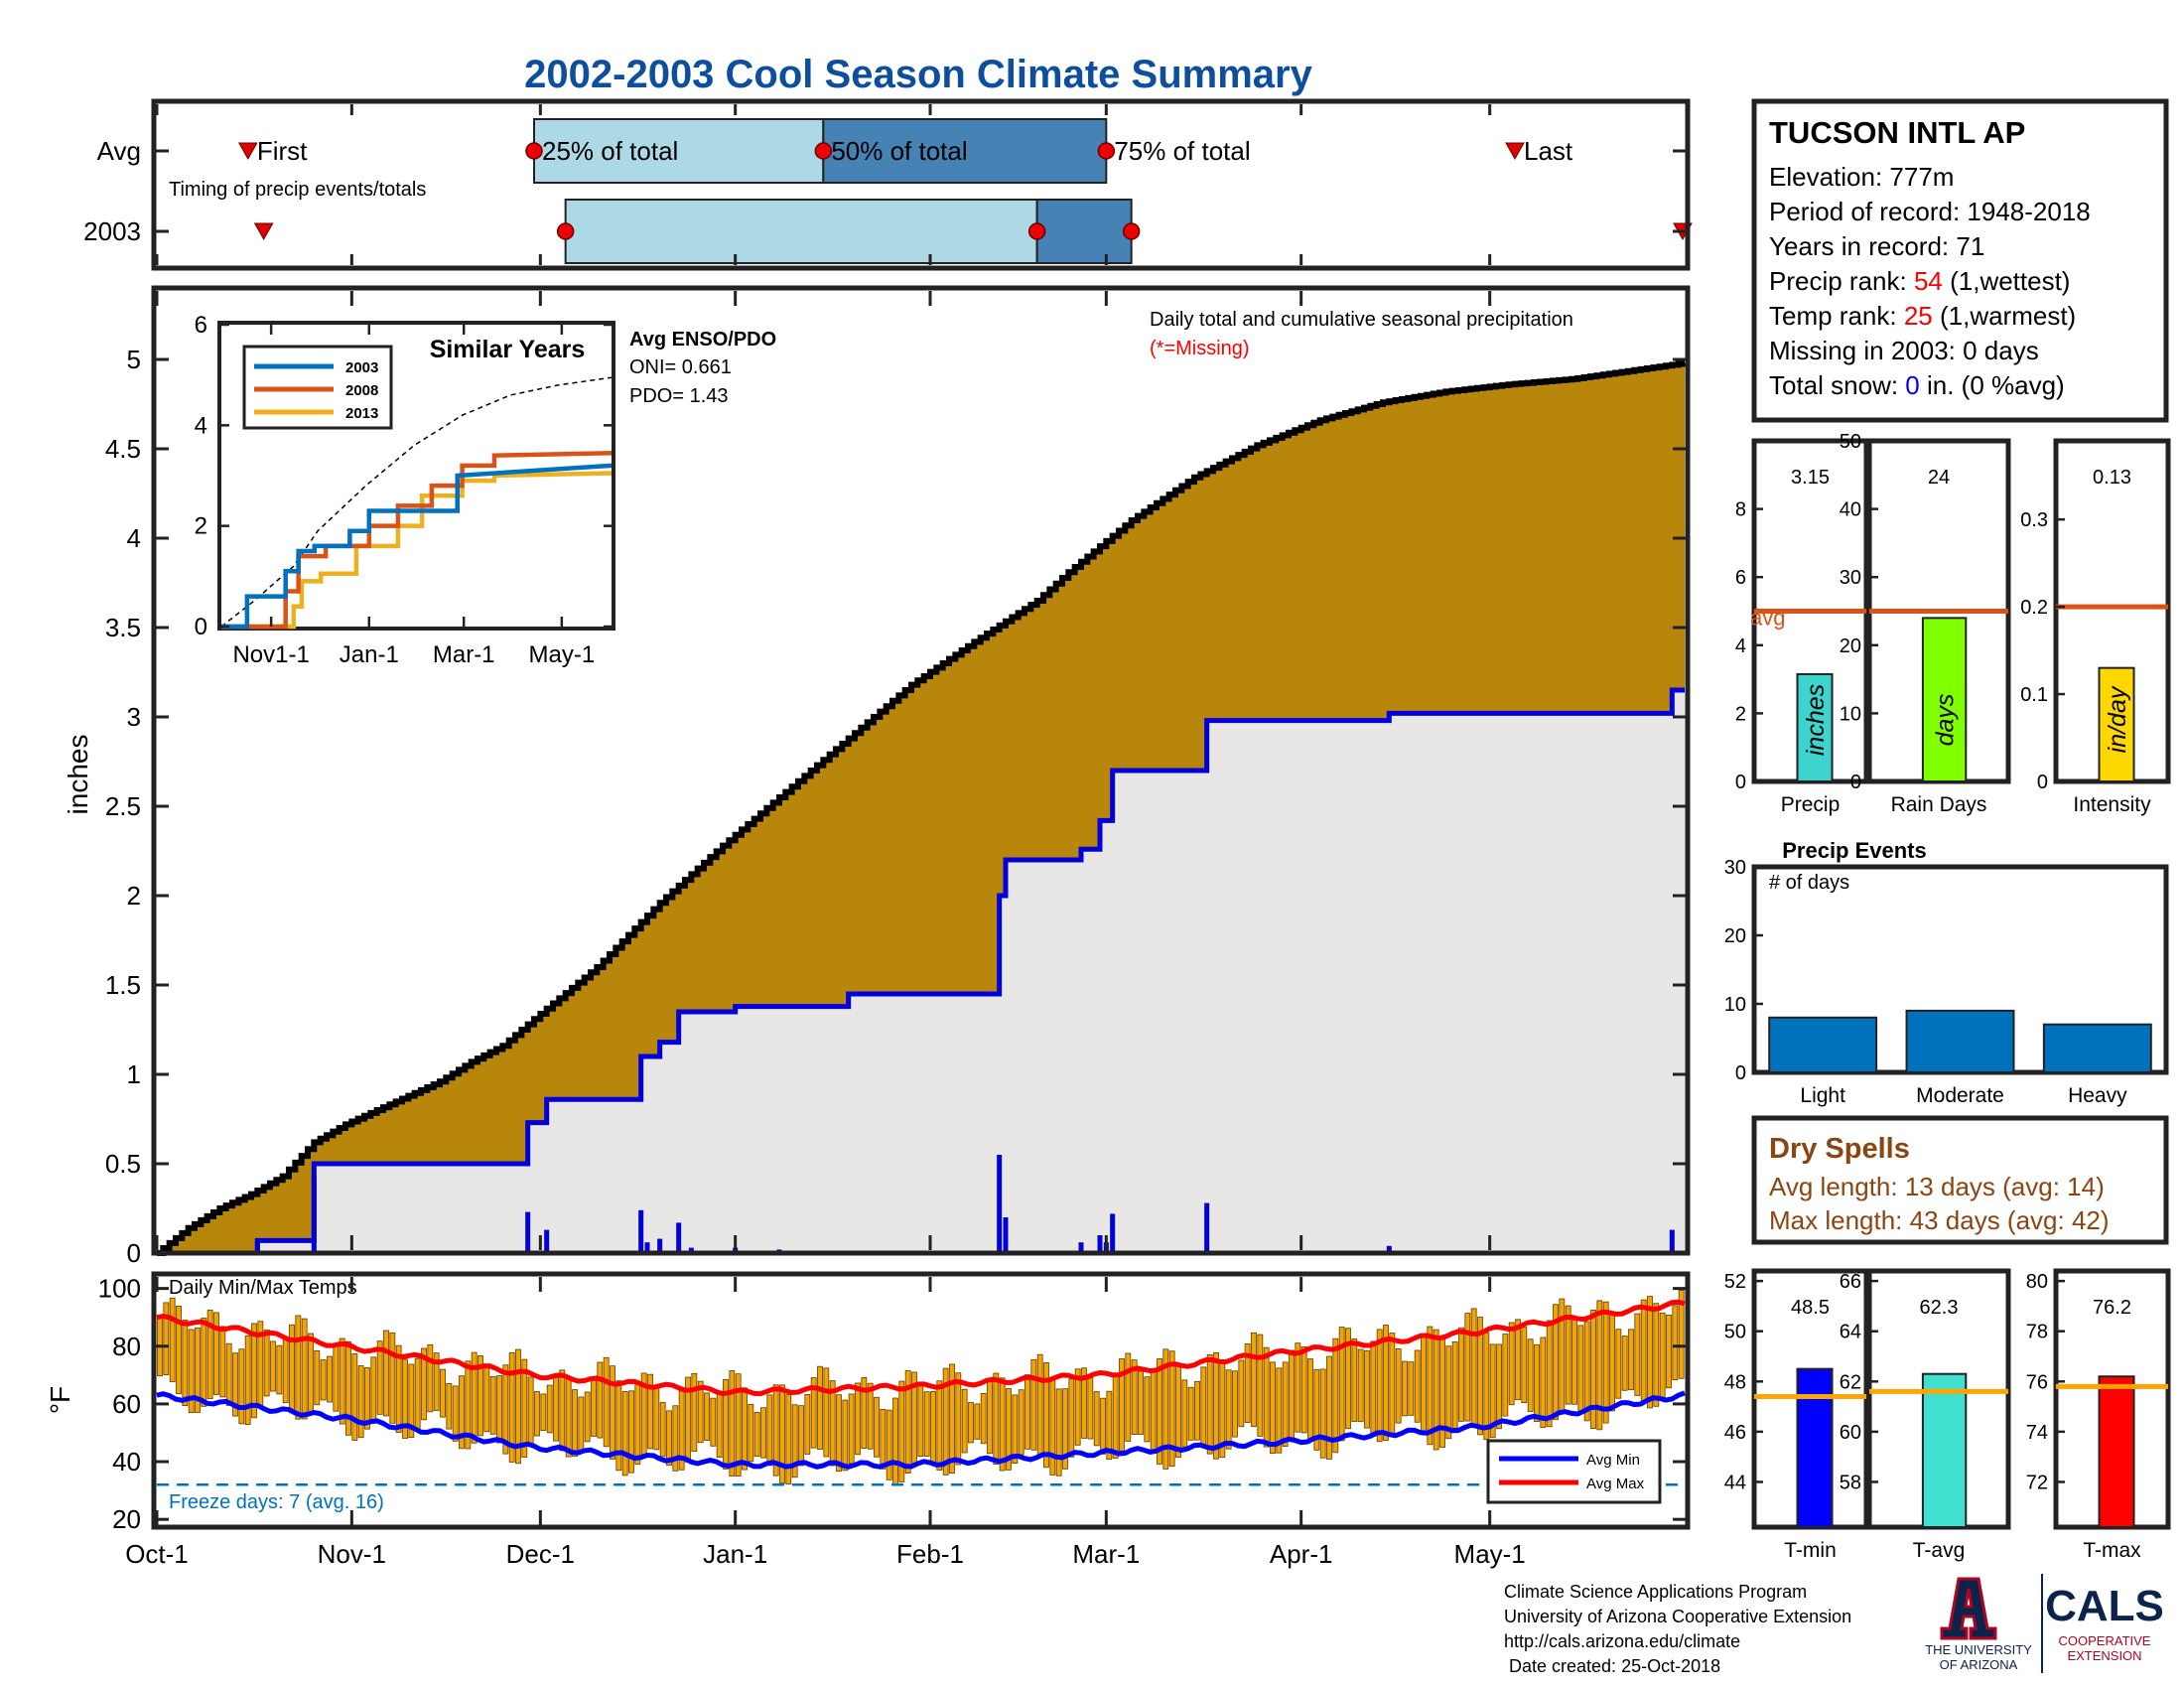 The width and height of the screenshot is (2184, 1688). I want to click on station-name: TUCSON INTL AP, so click(1897, 132).